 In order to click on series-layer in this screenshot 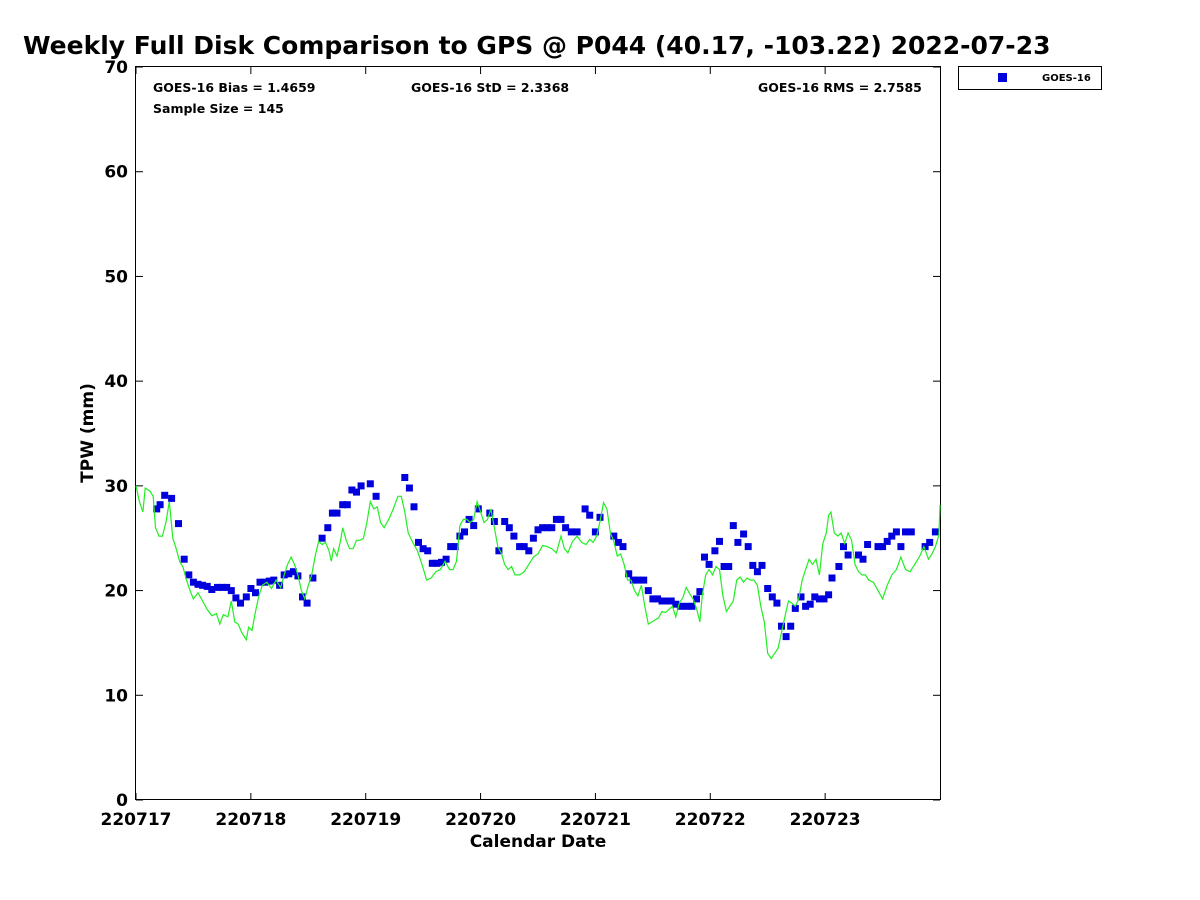, I will do `click(538, 567)`.